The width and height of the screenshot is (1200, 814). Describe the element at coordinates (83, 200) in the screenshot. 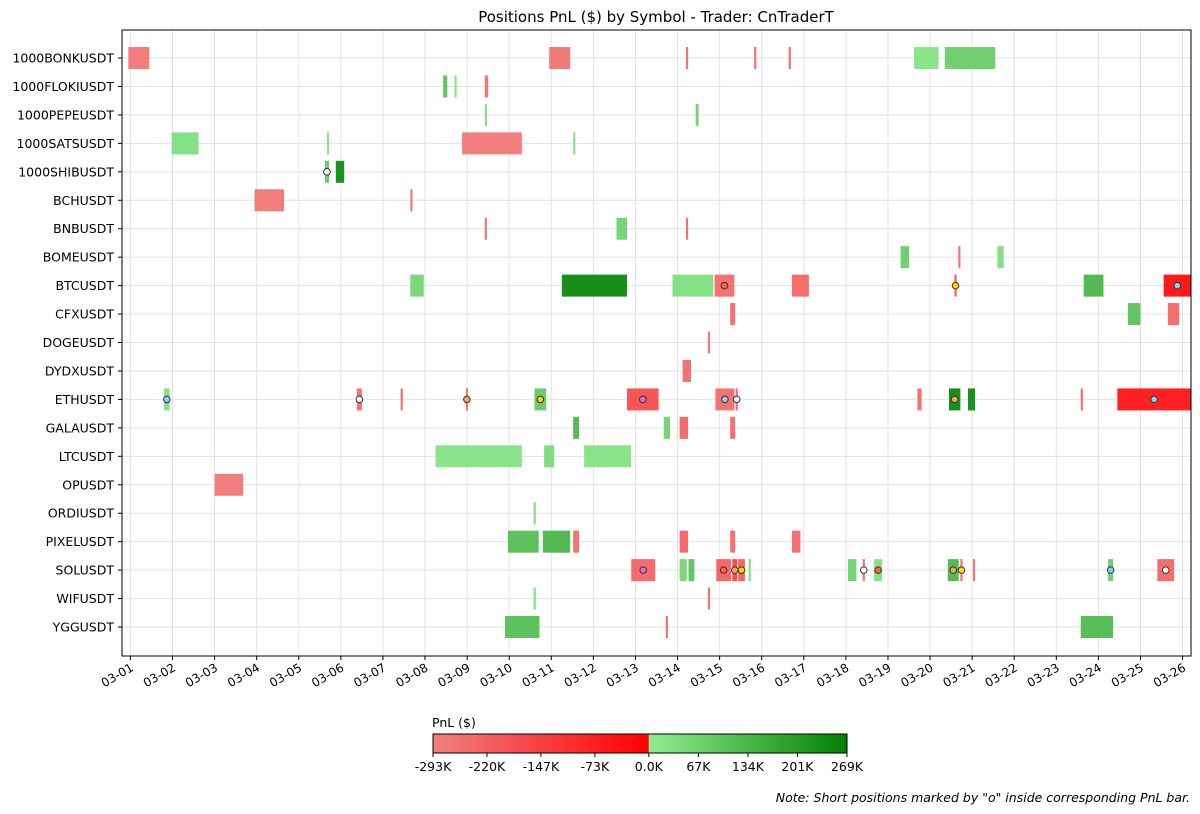

I see `y-tick-label: BCHUSDT` at that location.